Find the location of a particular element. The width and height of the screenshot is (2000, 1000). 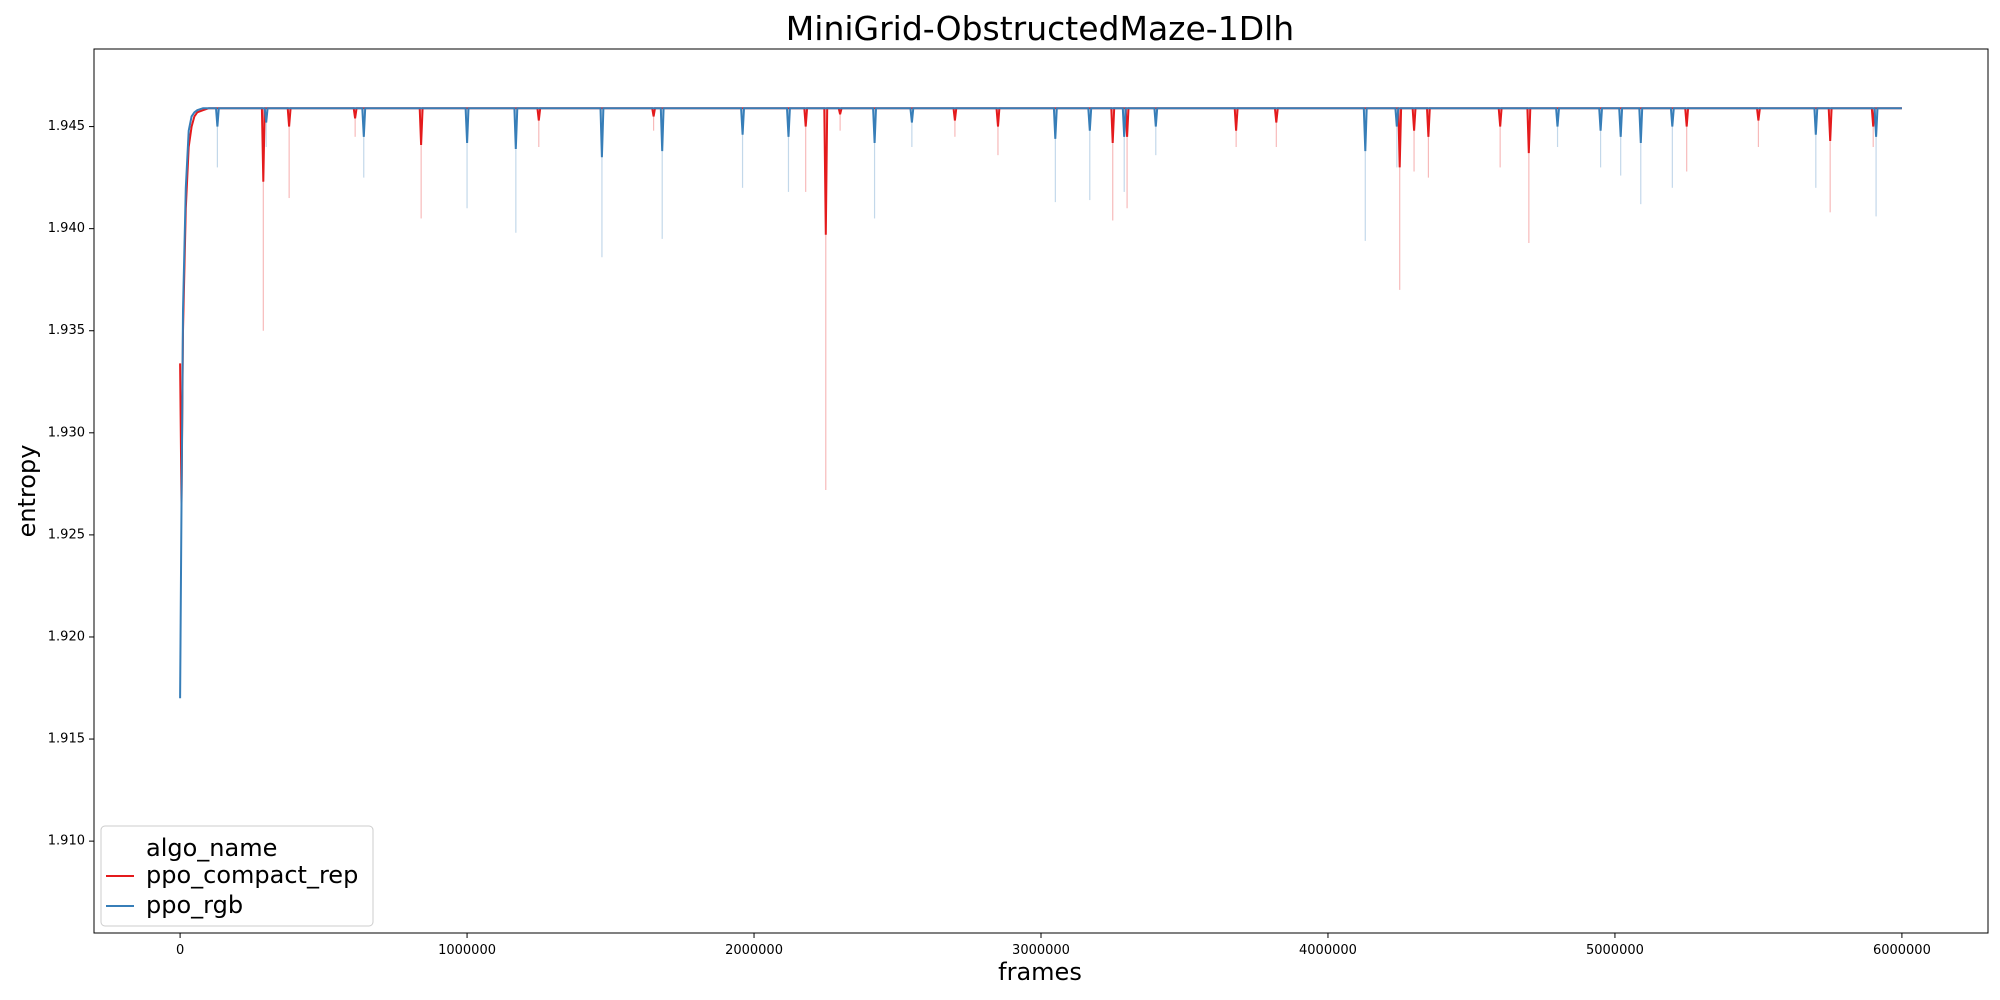

y-axis: 1.910 1.915 1.920 1.925 1.930 1.935 1.940 1.945 is located at coordinates (71, 484).